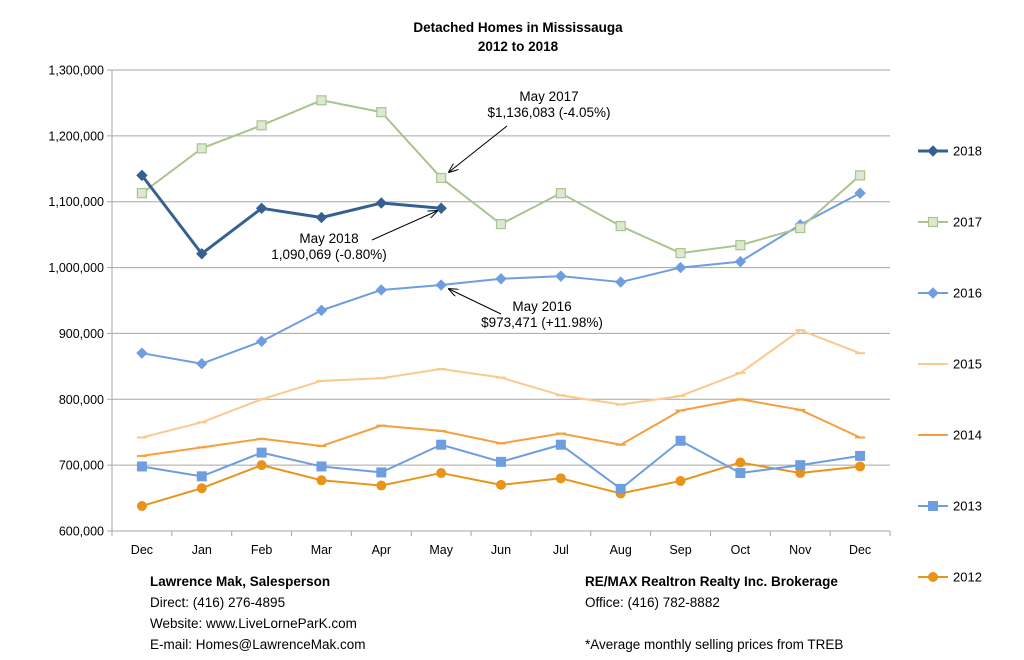 The height and width of the screenshot is (660, 1024). Describe the element at coordinates (518, 27) in the screenshot. I see `chart-title: Detached Homes in Mississauga` at that location.